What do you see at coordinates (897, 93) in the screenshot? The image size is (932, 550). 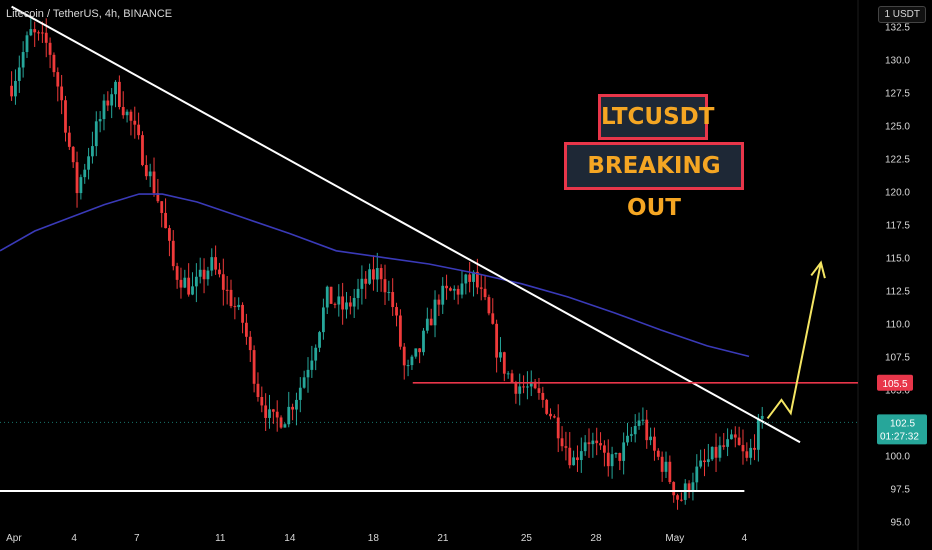 I see `price-tick-label: 127.5` at bounding box center [897, 93].